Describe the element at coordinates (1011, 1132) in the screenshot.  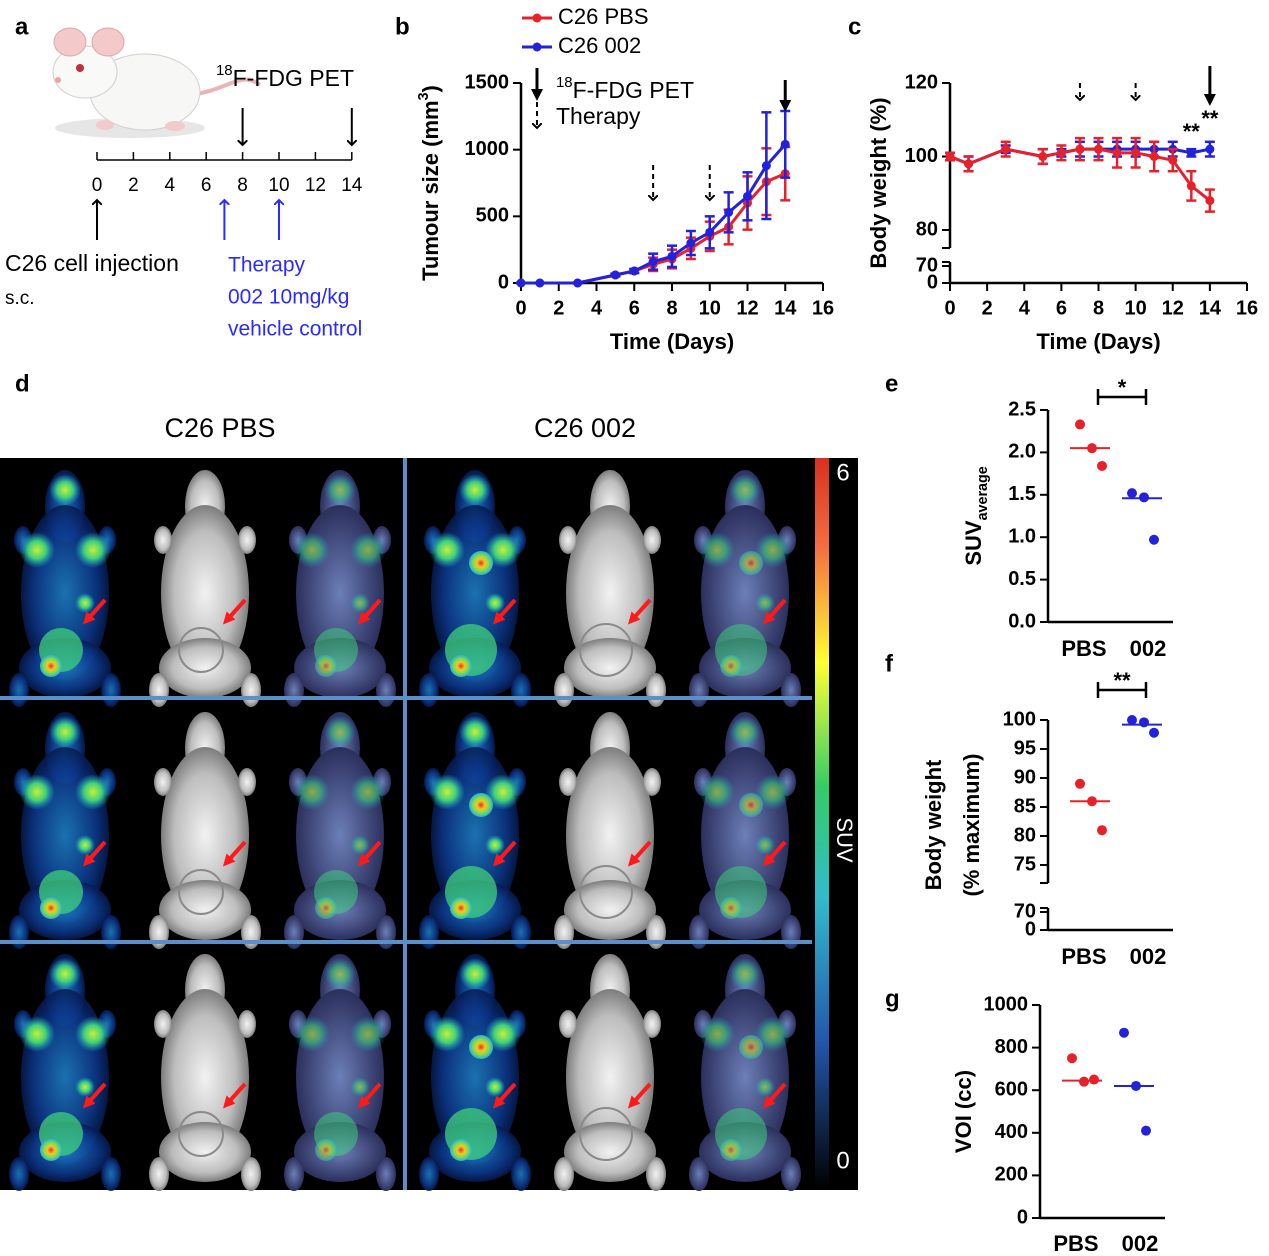
I see `y-tick-label: 400` at that location.